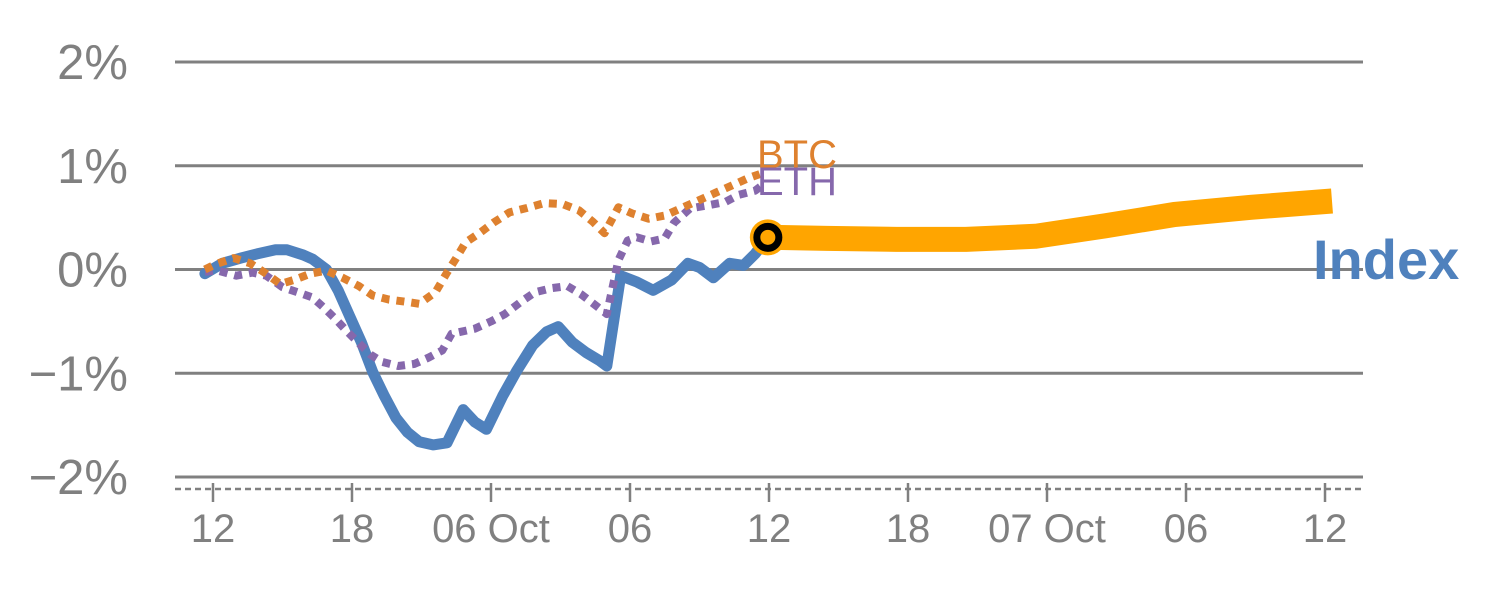  Describe the element at coordinates (92, 63) in the screenshot. I see `y-tick-label: 2%` at that location.